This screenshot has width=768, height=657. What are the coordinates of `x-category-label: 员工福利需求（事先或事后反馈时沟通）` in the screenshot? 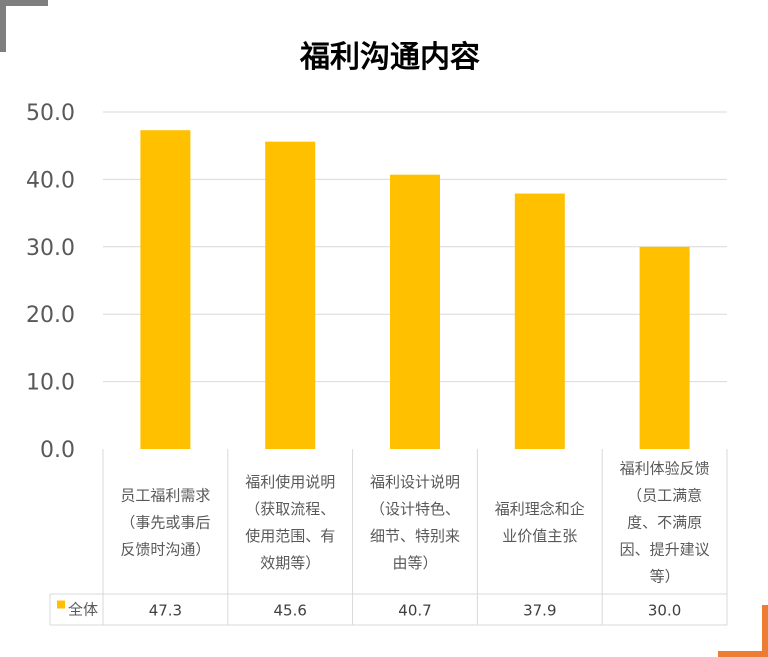 It's located at (165, 523).